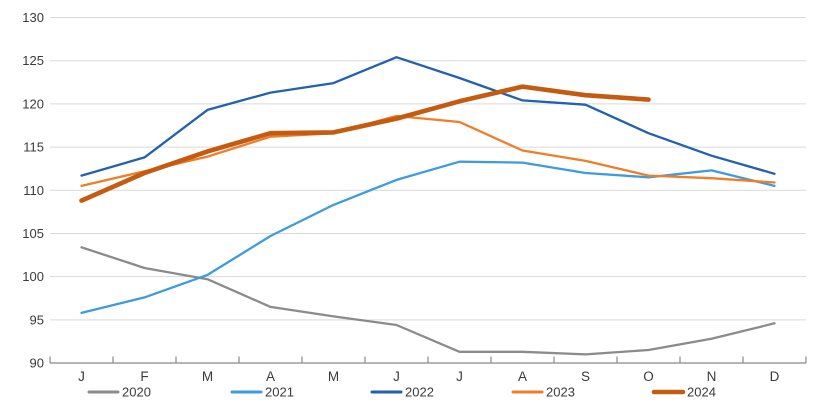 The width and height of the screenshot is (820, 420). I want to click on y-axis-label: 110, so click(33, 190).